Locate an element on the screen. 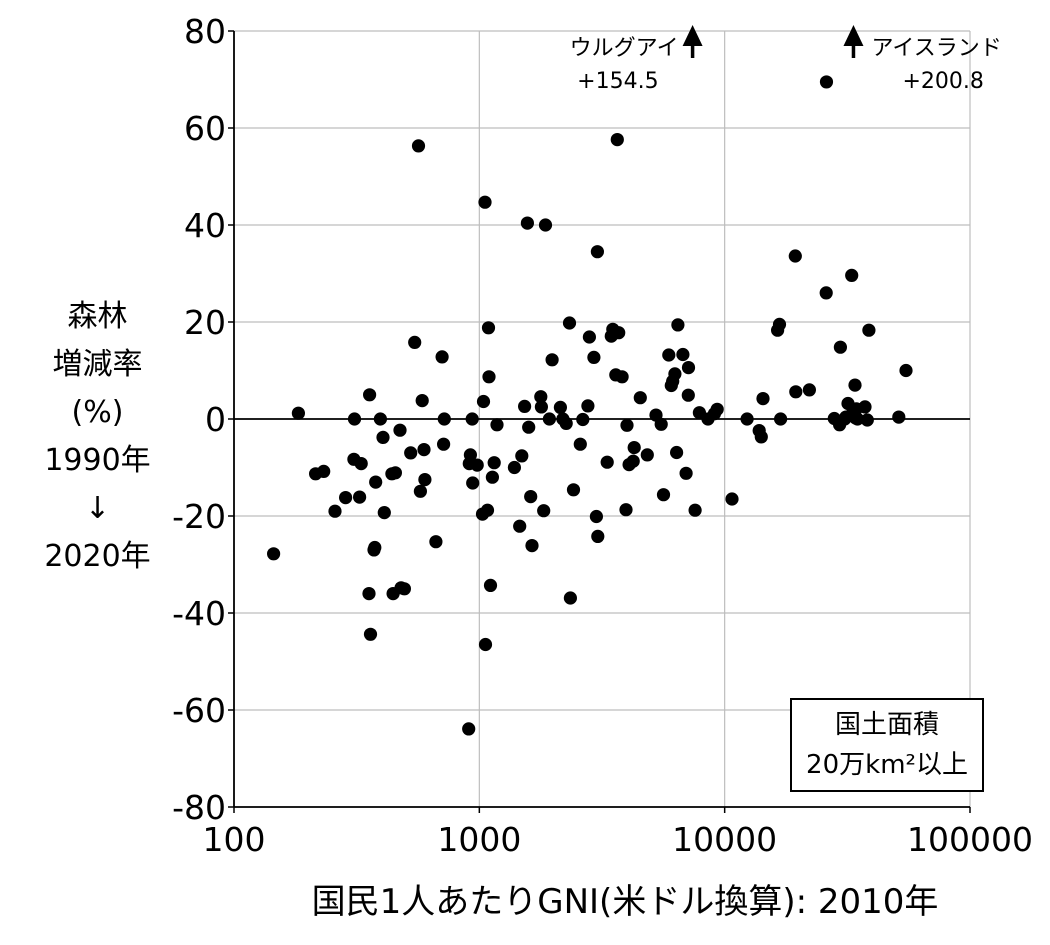  y-tick-label: 20 is located at coordinates (205, 322).